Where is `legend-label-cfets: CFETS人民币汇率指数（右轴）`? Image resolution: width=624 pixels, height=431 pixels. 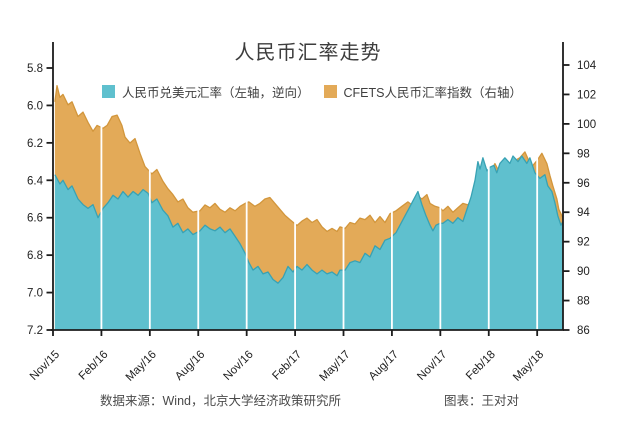 legend-label-cfets: CFETS人民币汇率指数（右轴） is located at coordinates (432, 93).